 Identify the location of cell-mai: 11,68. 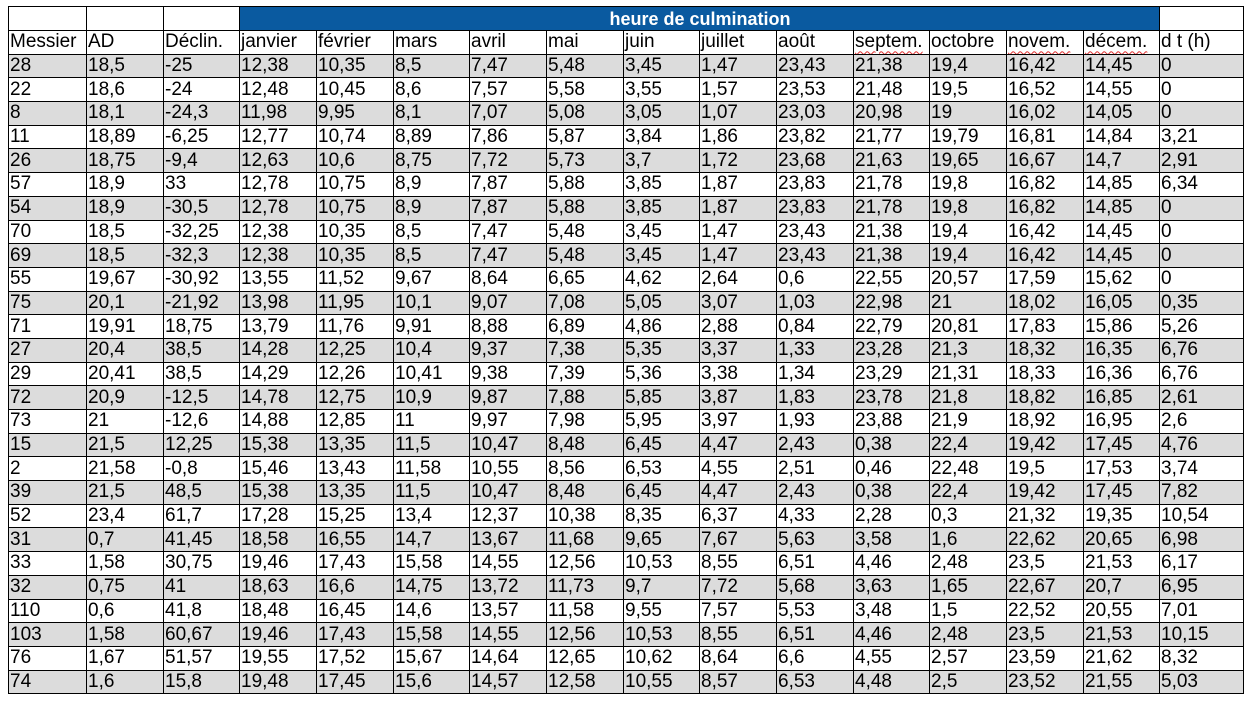
(585, 540).